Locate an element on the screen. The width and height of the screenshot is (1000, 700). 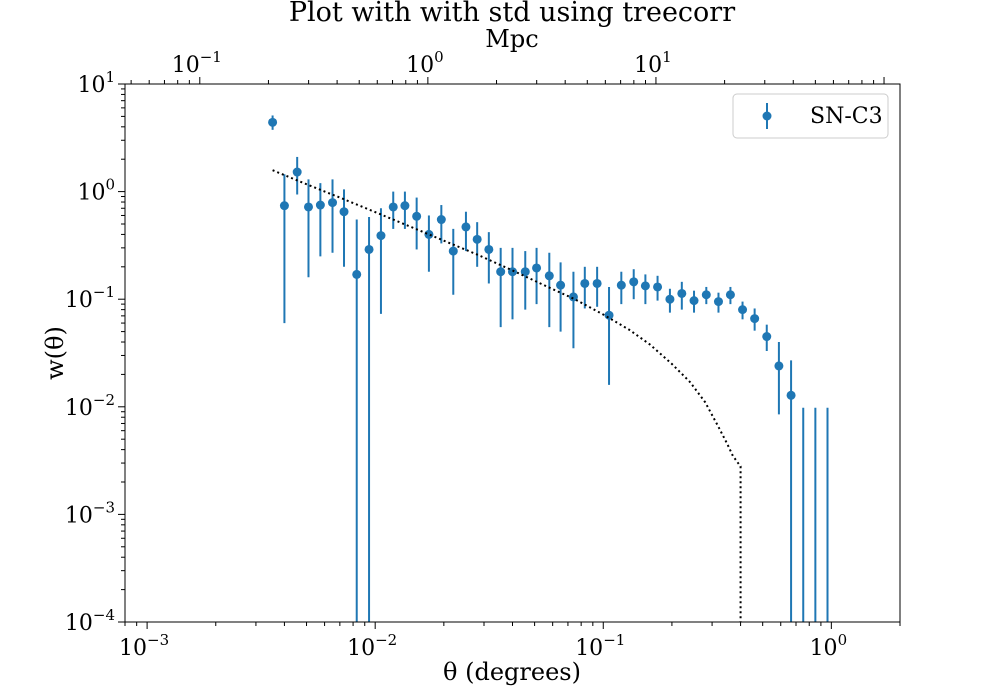
legend-box is located at coordinates (810, 116).